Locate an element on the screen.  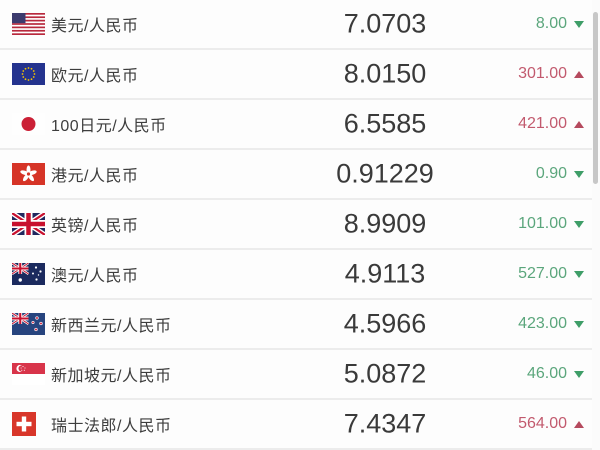
exchange-rate-value: 5.0872 is located at coordinates (385, 373).